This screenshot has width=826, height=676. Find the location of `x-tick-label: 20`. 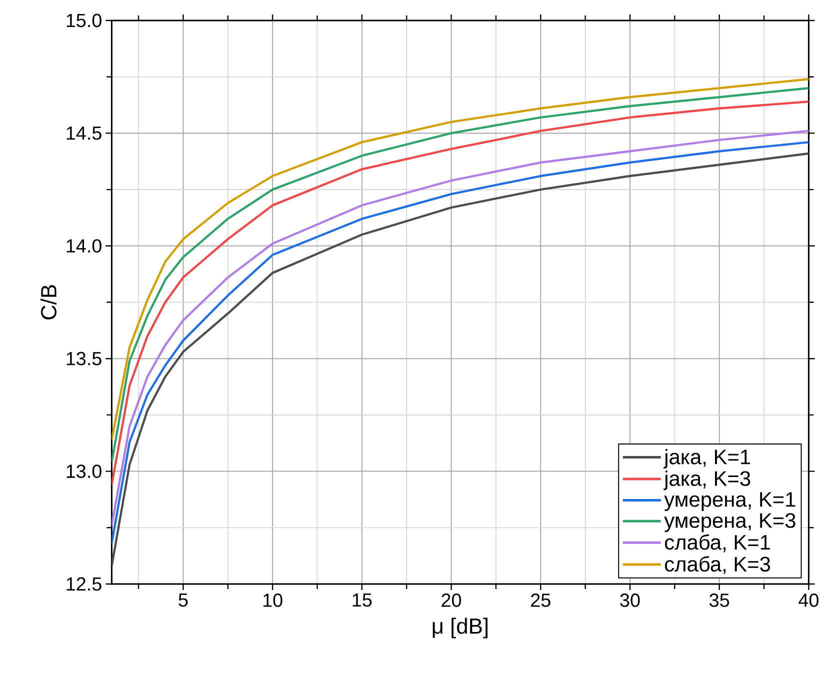

x-tick-label: 20 is located at coordinates (452, 600).